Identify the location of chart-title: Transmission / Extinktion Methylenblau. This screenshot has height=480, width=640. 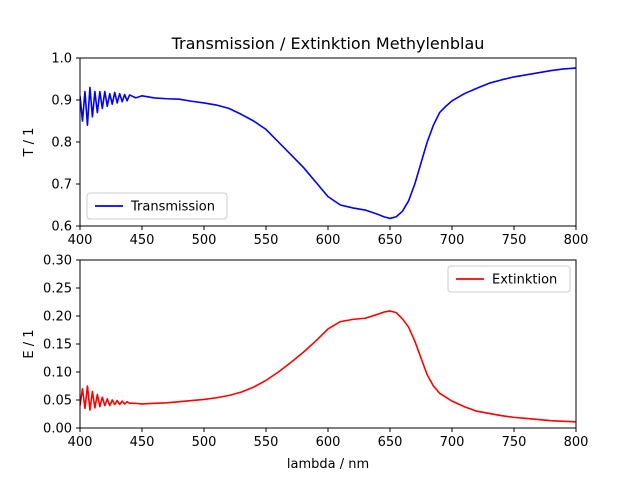
(328, 43).